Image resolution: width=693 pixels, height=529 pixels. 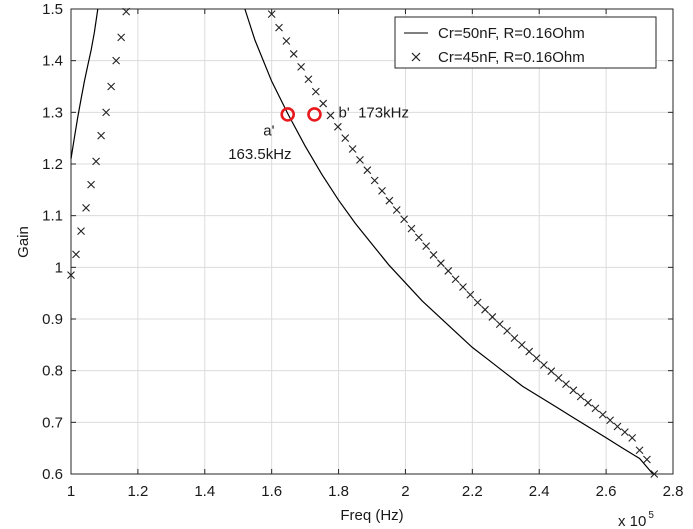 What do you see at coordinates (23, 242) in the screenshot?
I see `y-axis-title: Gain` at bounding box center [23, 242].